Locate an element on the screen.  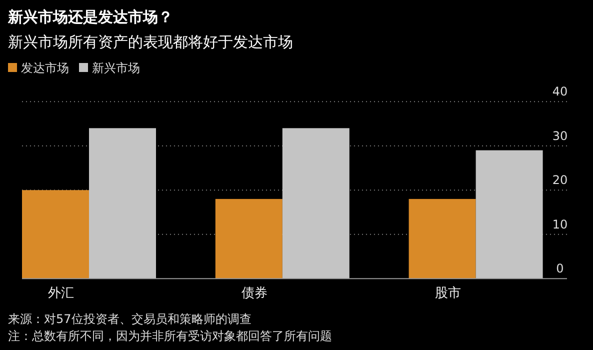
y-tick-label: 20 is located at coordinates (560, 180).